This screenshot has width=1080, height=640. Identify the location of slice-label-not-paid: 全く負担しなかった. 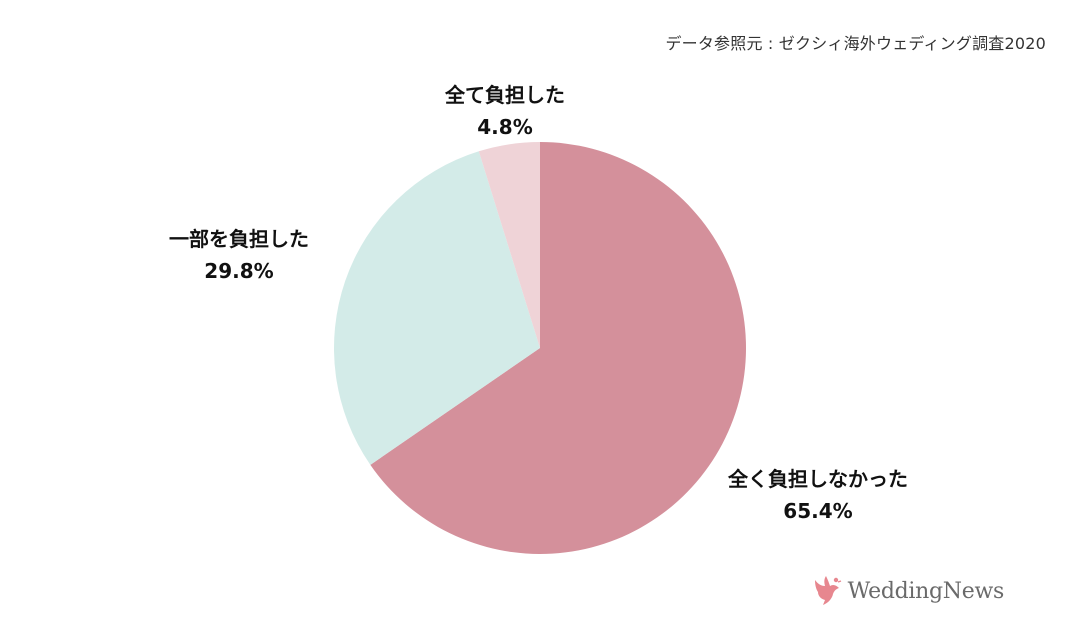
(817, 479).